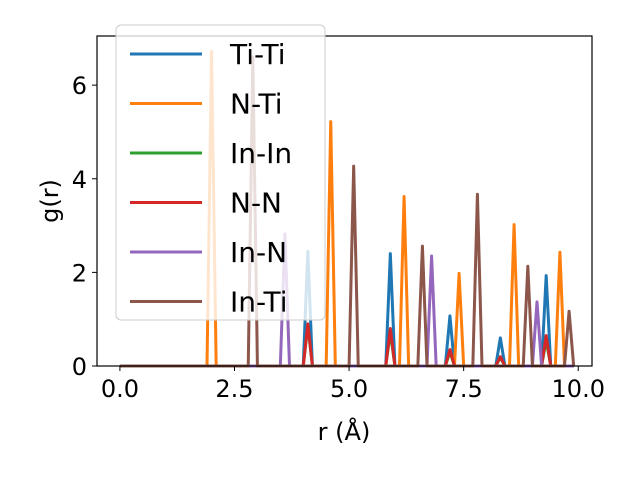  Describe the element at coordinates (120, 389) in the screenshot. I see `x-tick-label: 0.0` at that location.